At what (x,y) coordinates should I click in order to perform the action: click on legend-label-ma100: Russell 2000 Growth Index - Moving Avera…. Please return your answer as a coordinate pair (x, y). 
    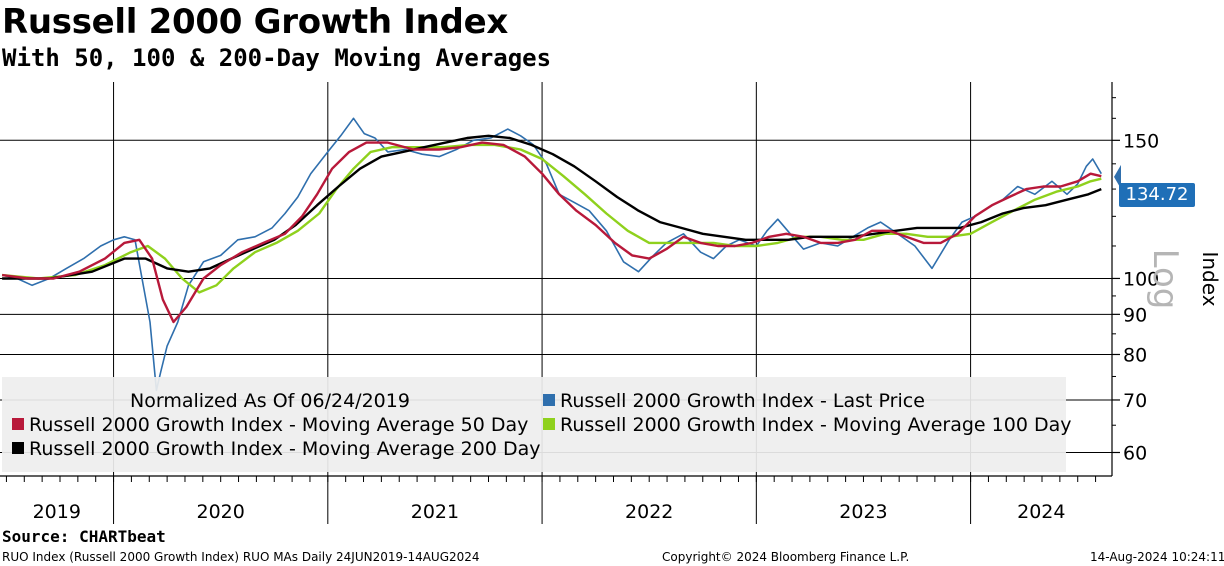
    Looking at the image, I should click on (816, 425).